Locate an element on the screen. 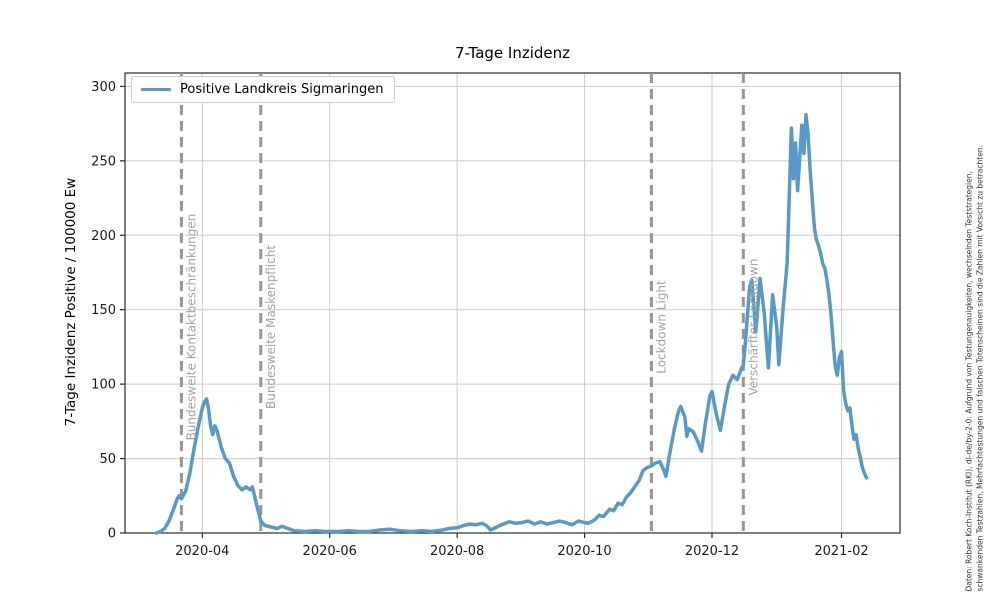  y-tick-label: 300 is located at coordinates (103, 87).